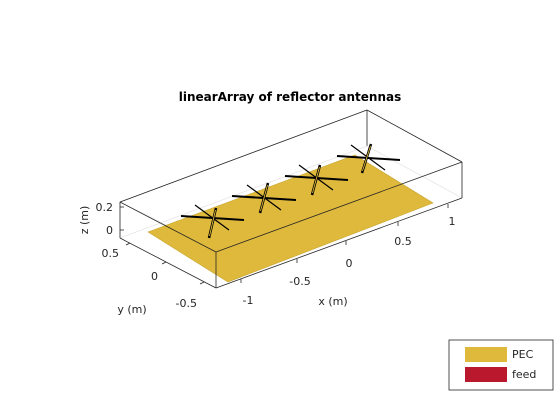 The image size is (560, 420). What do you see at coordinates (122, 218) in the screenshot?
I see `z-axis-ticks` at bounding box center [122, 218].